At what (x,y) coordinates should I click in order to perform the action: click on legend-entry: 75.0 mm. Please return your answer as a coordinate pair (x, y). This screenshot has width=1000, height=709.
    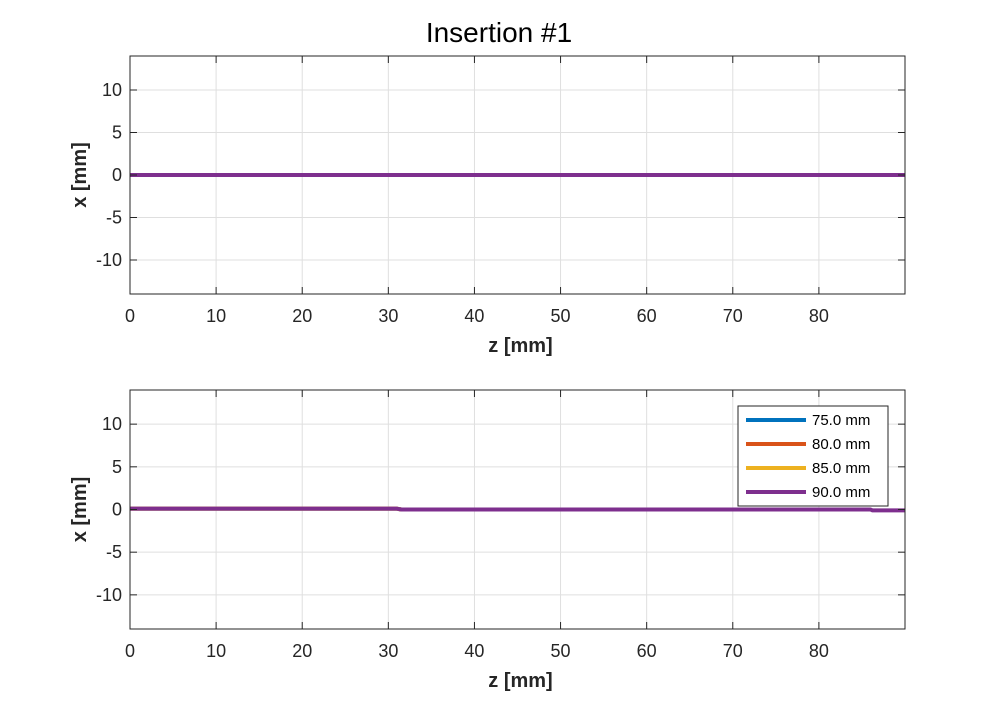
    Looking at the image, I should click on (841, 420).